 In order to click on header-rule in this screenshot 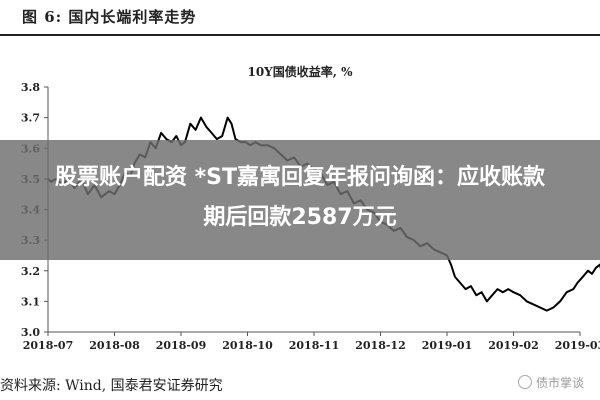, I will do `click(300, 35)`.